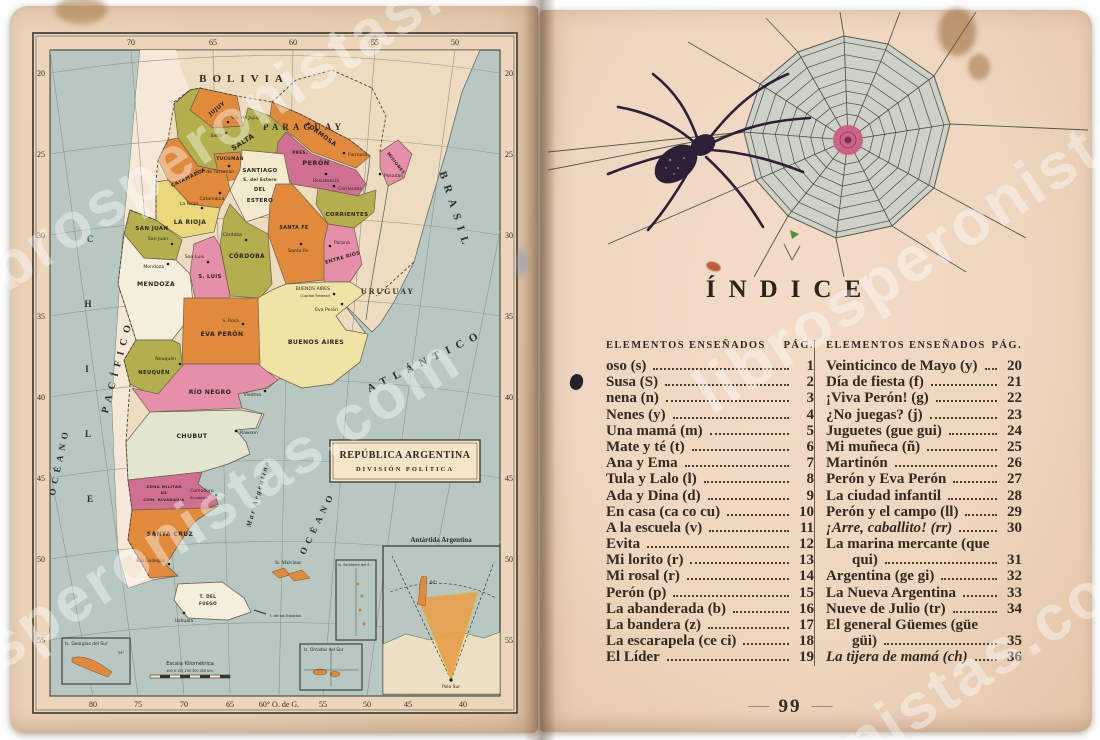 The image size is (1100, 740). I want to click on index-entry-page: 4, so click(810, 414).